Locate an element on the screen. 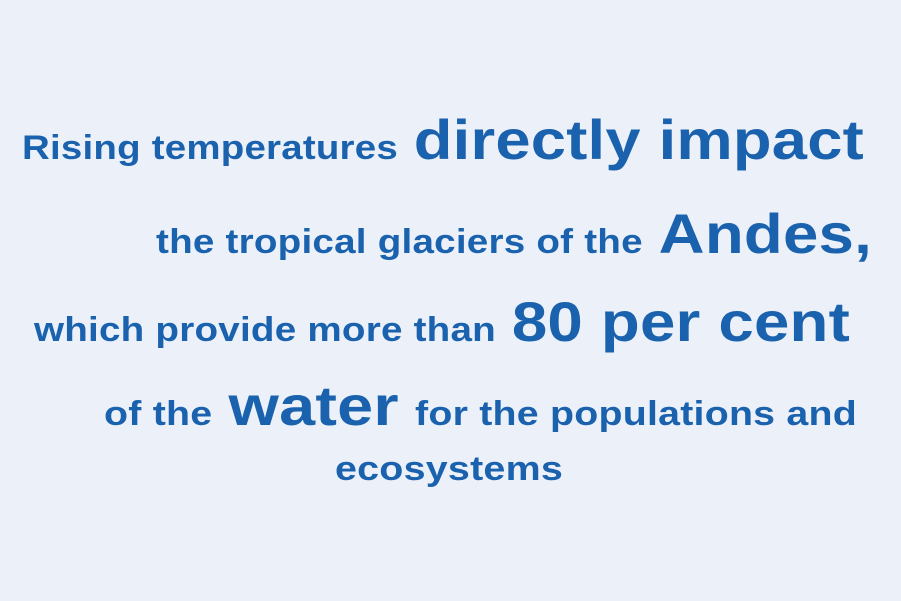 The width and height of the screenshot is (901, 601). quote-line-2: the tropical glaciers of the Andes, is located at coordinates (514, 234).